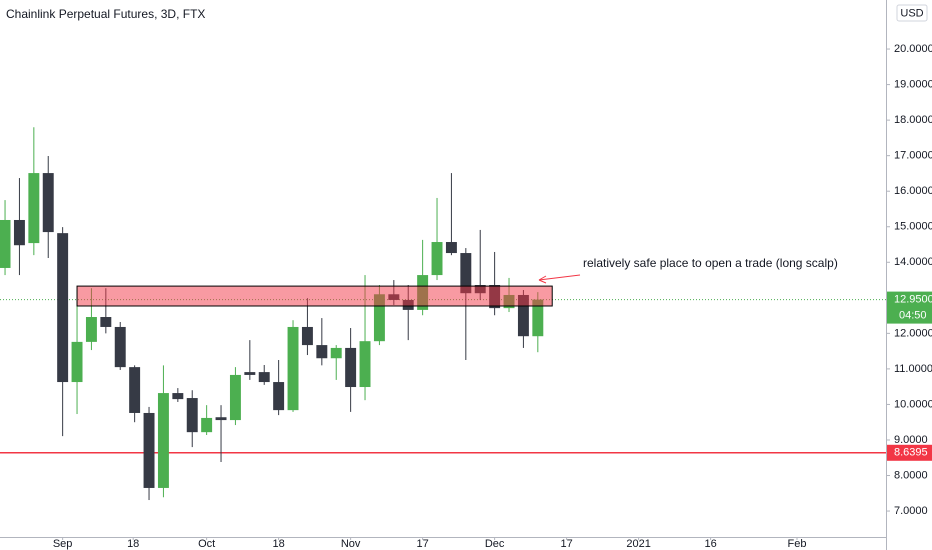 This screenshot has height=550, width=932. I want to click on currency-label: USD, so click(911, 13).